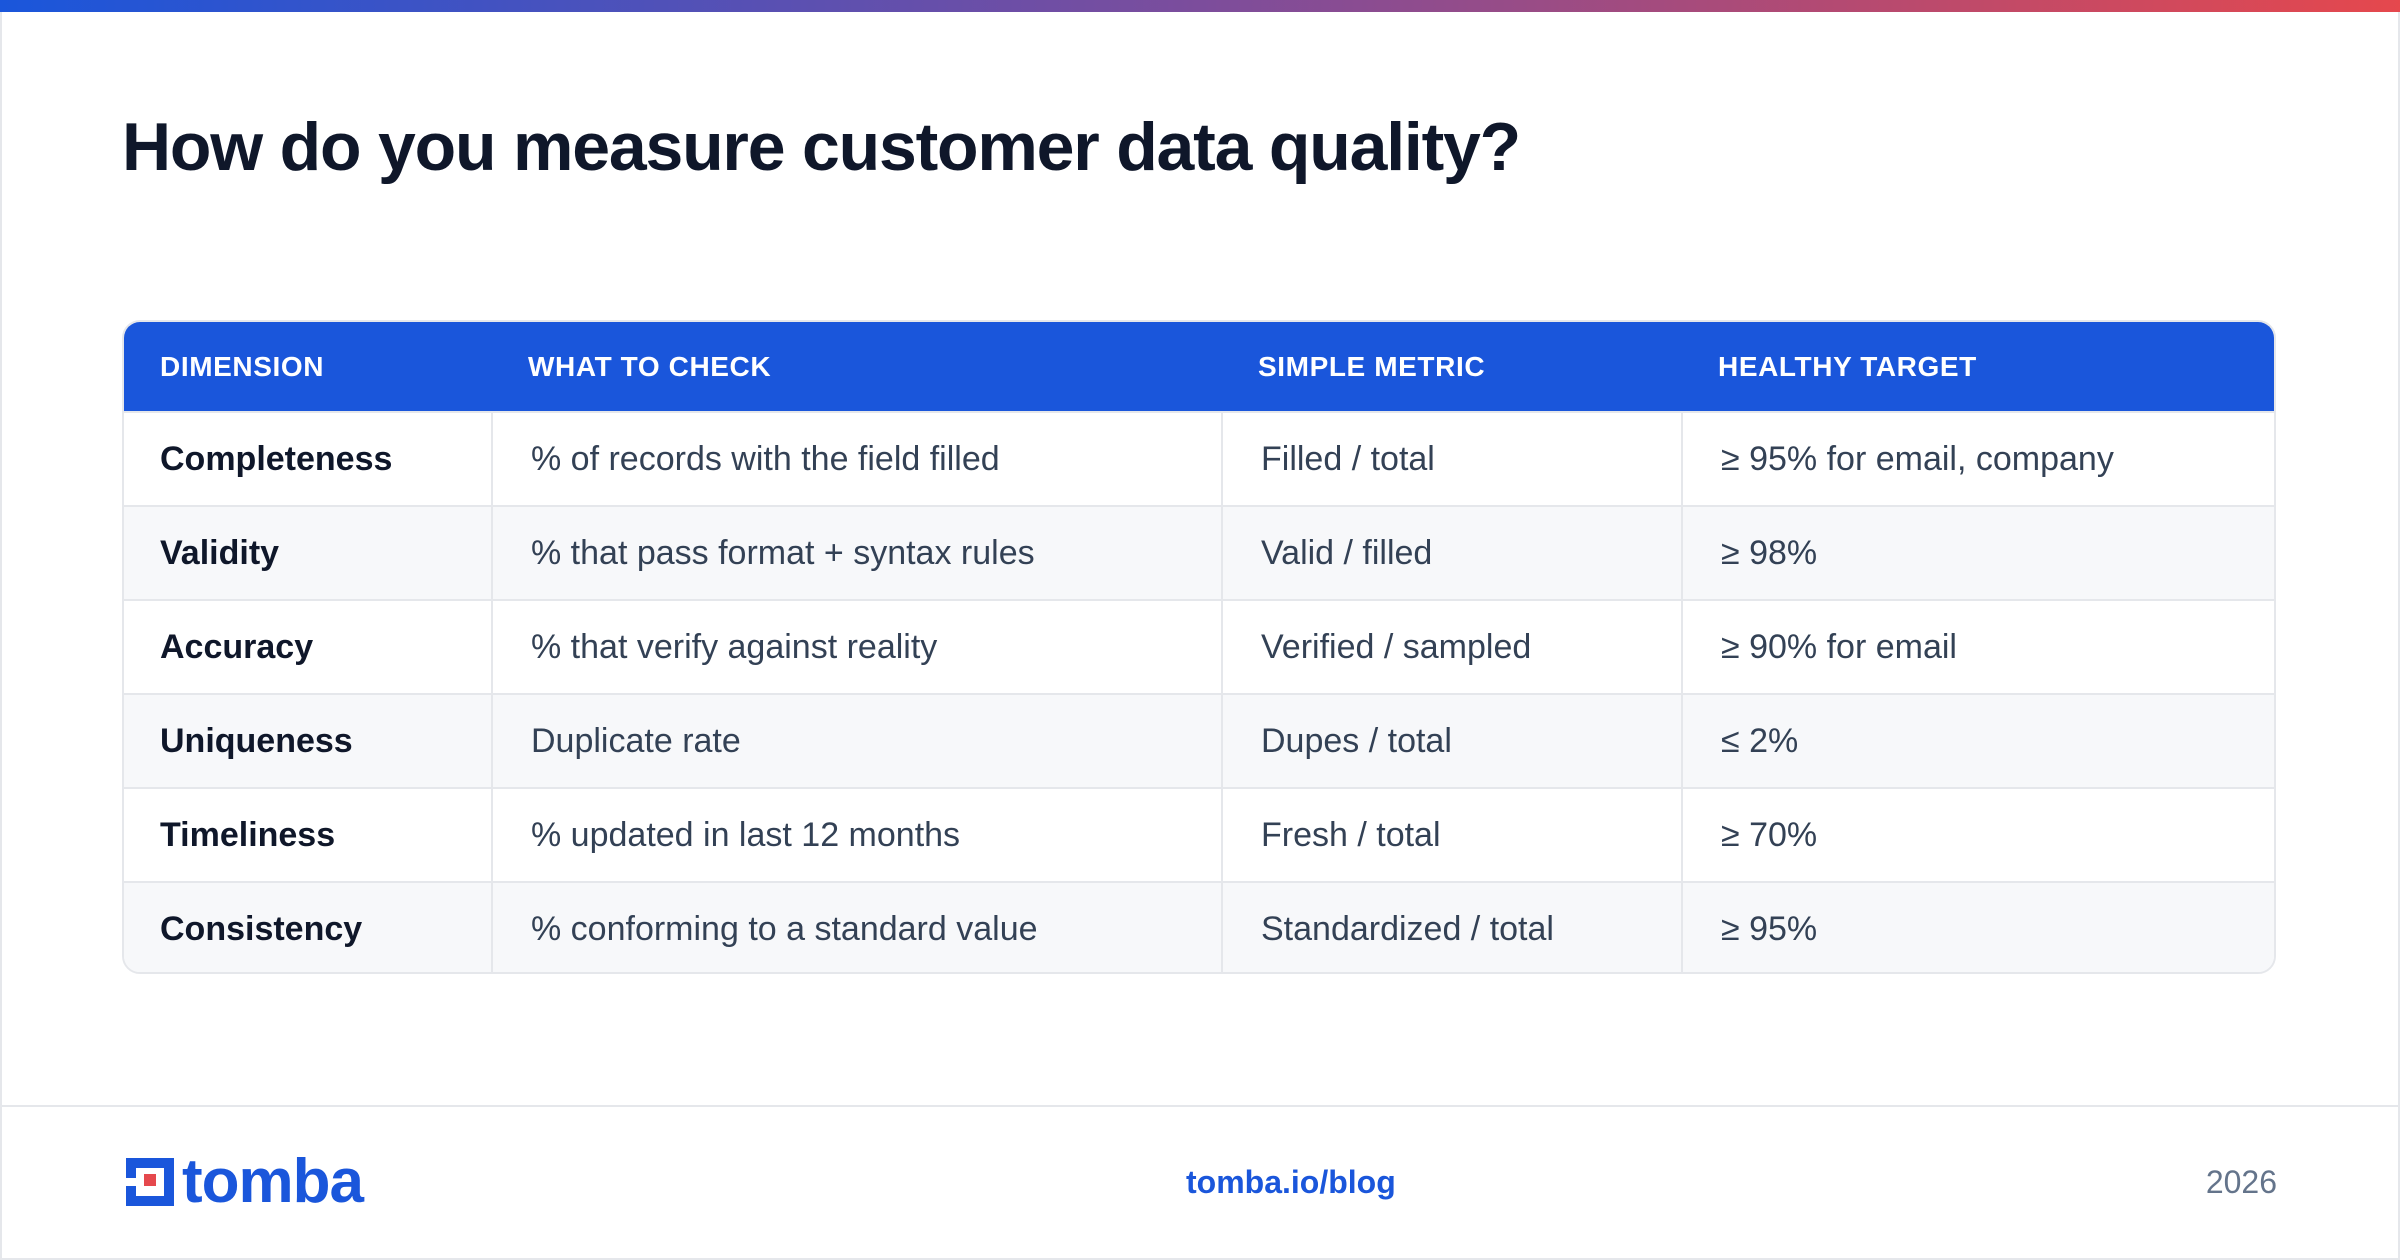 Image resolution: width=2400 pixels, height=1260 pixels. Describe the element at coordinates (1291, 1182) in the screenshot. I see `blog-link: tomba.io/blog` at that location.